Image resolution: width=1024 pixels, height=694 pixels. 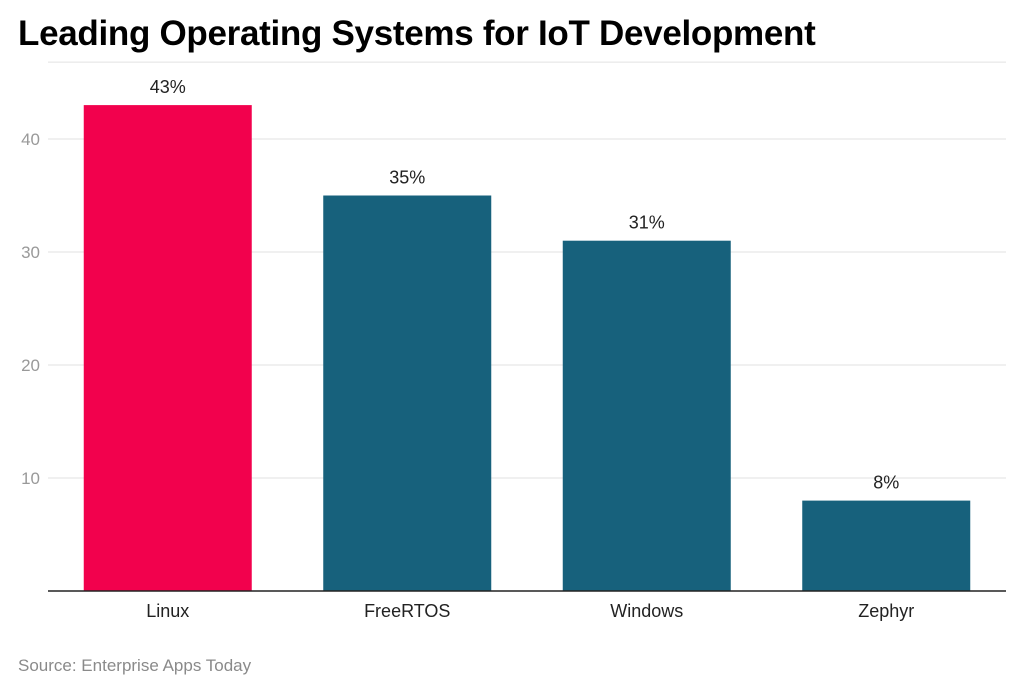 What do you see at coordinates (30, 365) in the screenshot?
I see `y-tick-label: 20` at bounding box center [30, 365].